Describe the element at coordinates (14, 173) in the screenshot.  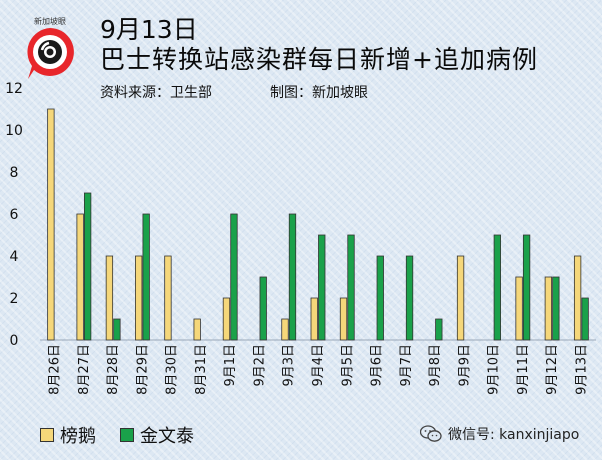
I see `y-tick-label: 8` at that location.